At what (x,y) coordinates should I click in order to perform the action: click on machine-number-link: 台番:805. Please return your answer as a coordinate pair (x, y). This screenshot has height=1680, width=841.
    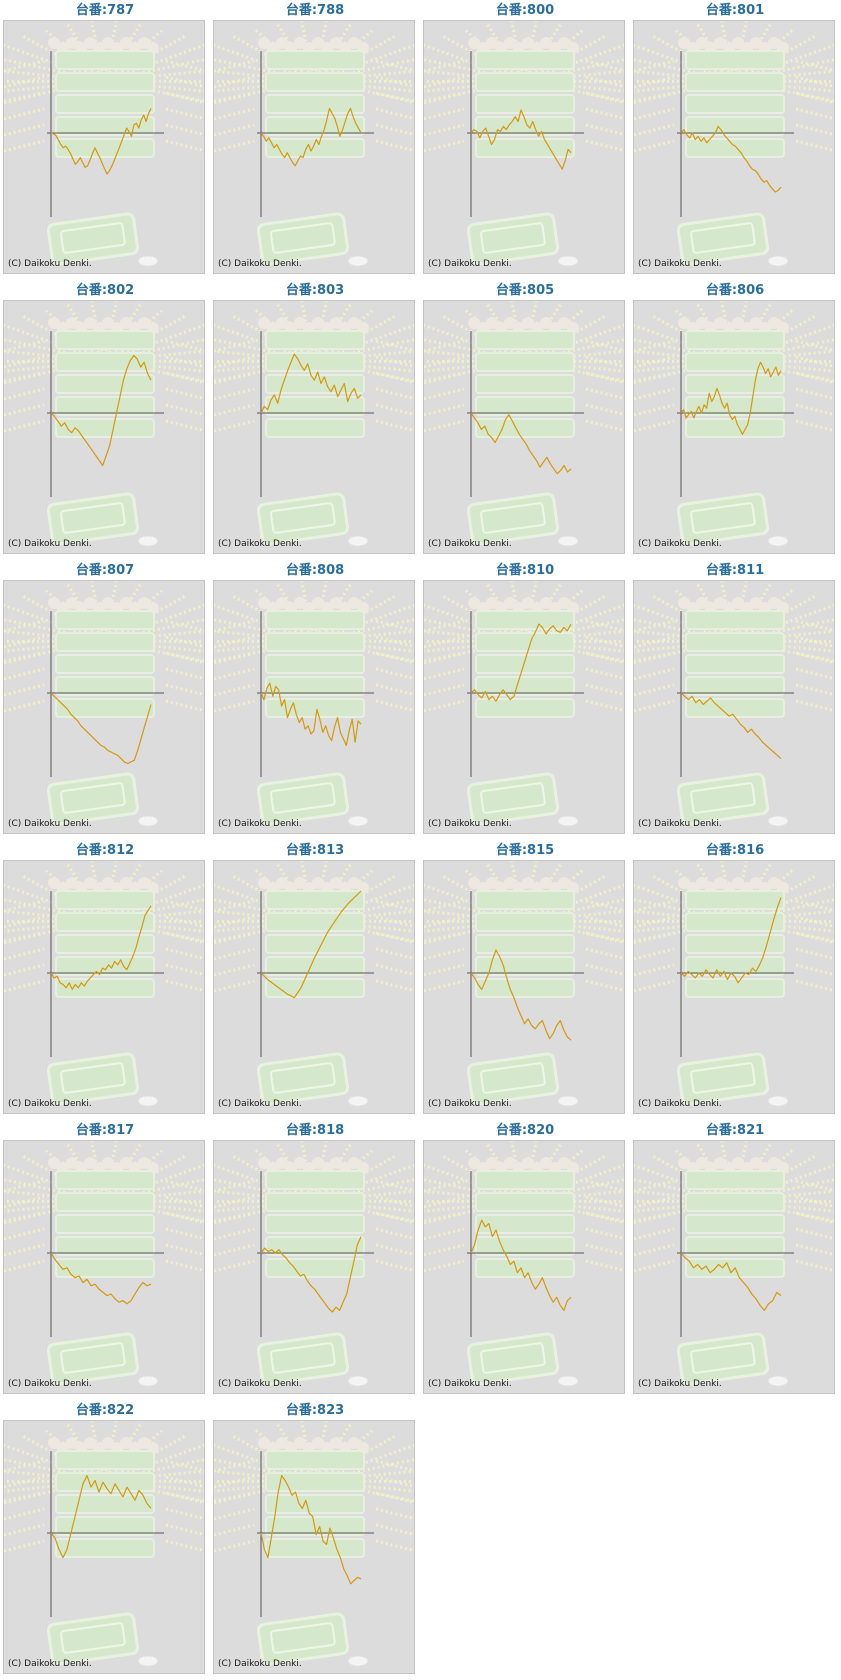
    Looking at the image, I should click on (525, 290).